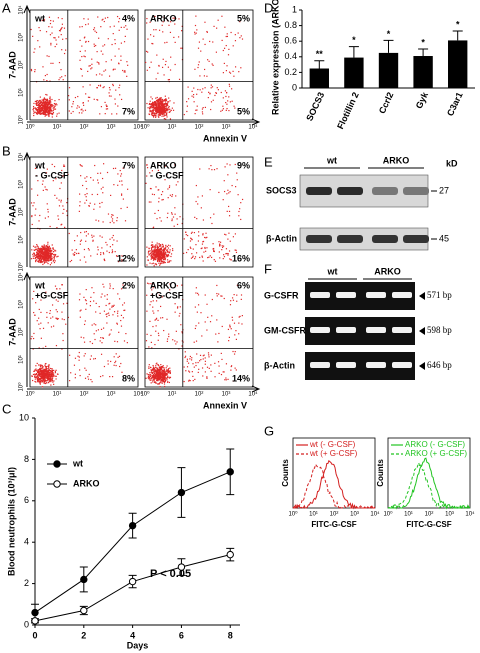 The image size is (480, 653). Describe the element at coordinates (35, 621) in the screenshot. I see `data-point` at that location.